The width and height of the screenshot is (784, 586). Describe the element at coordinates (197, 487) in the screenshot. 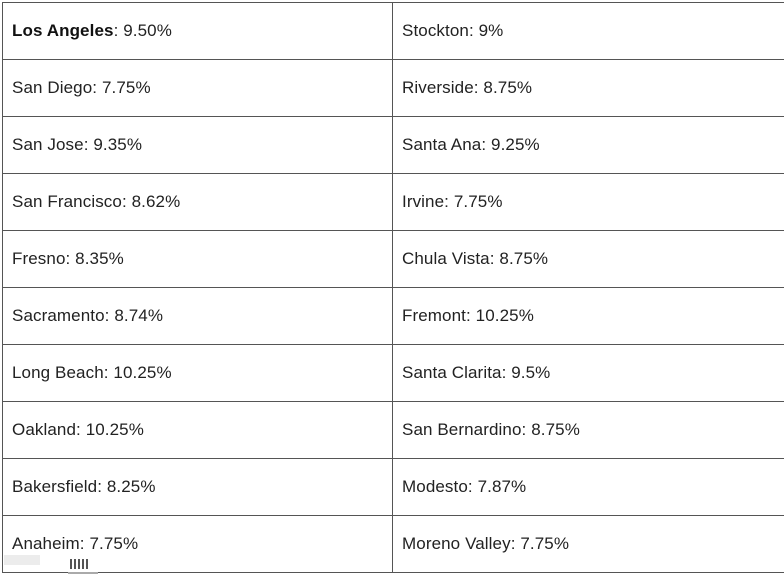

I see `table-cell-bakersfield: Bakersfield: 8.25%` at that location.